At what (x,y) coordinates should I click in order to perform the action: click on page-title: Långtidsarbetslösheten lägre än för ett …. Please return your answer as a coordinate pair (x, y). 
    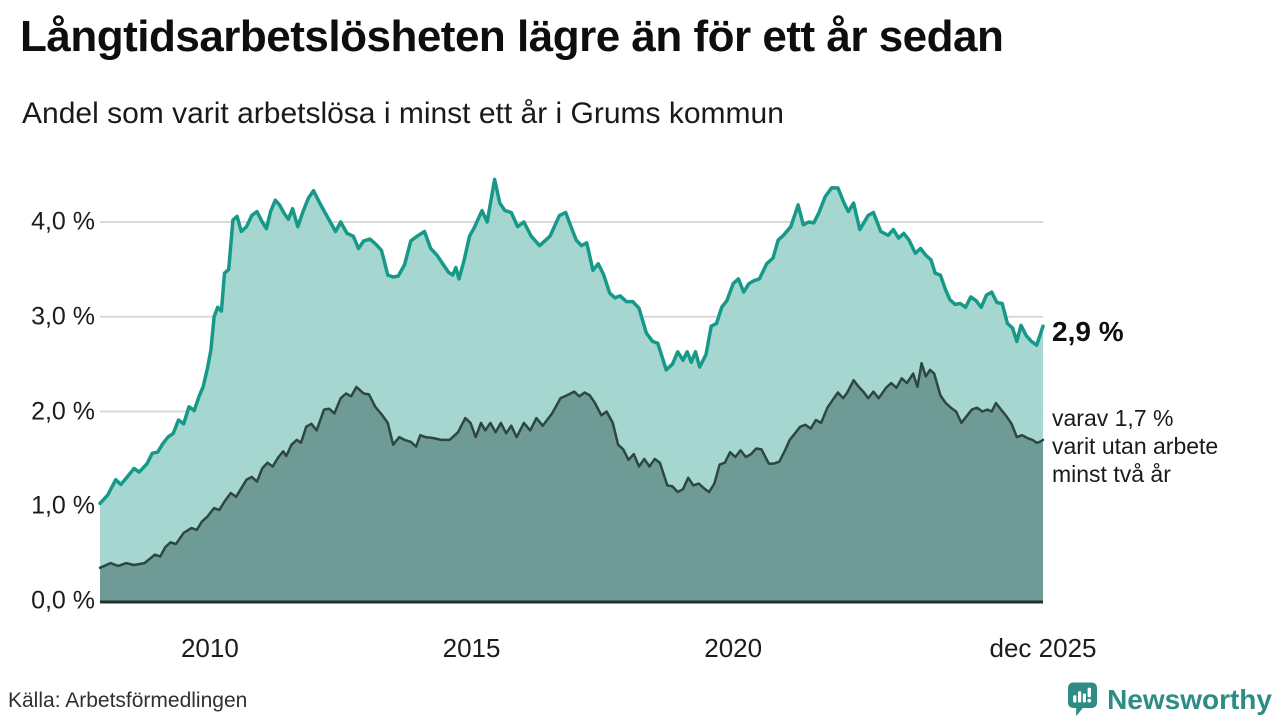
    Looking at the image, I should click on (512, 36).